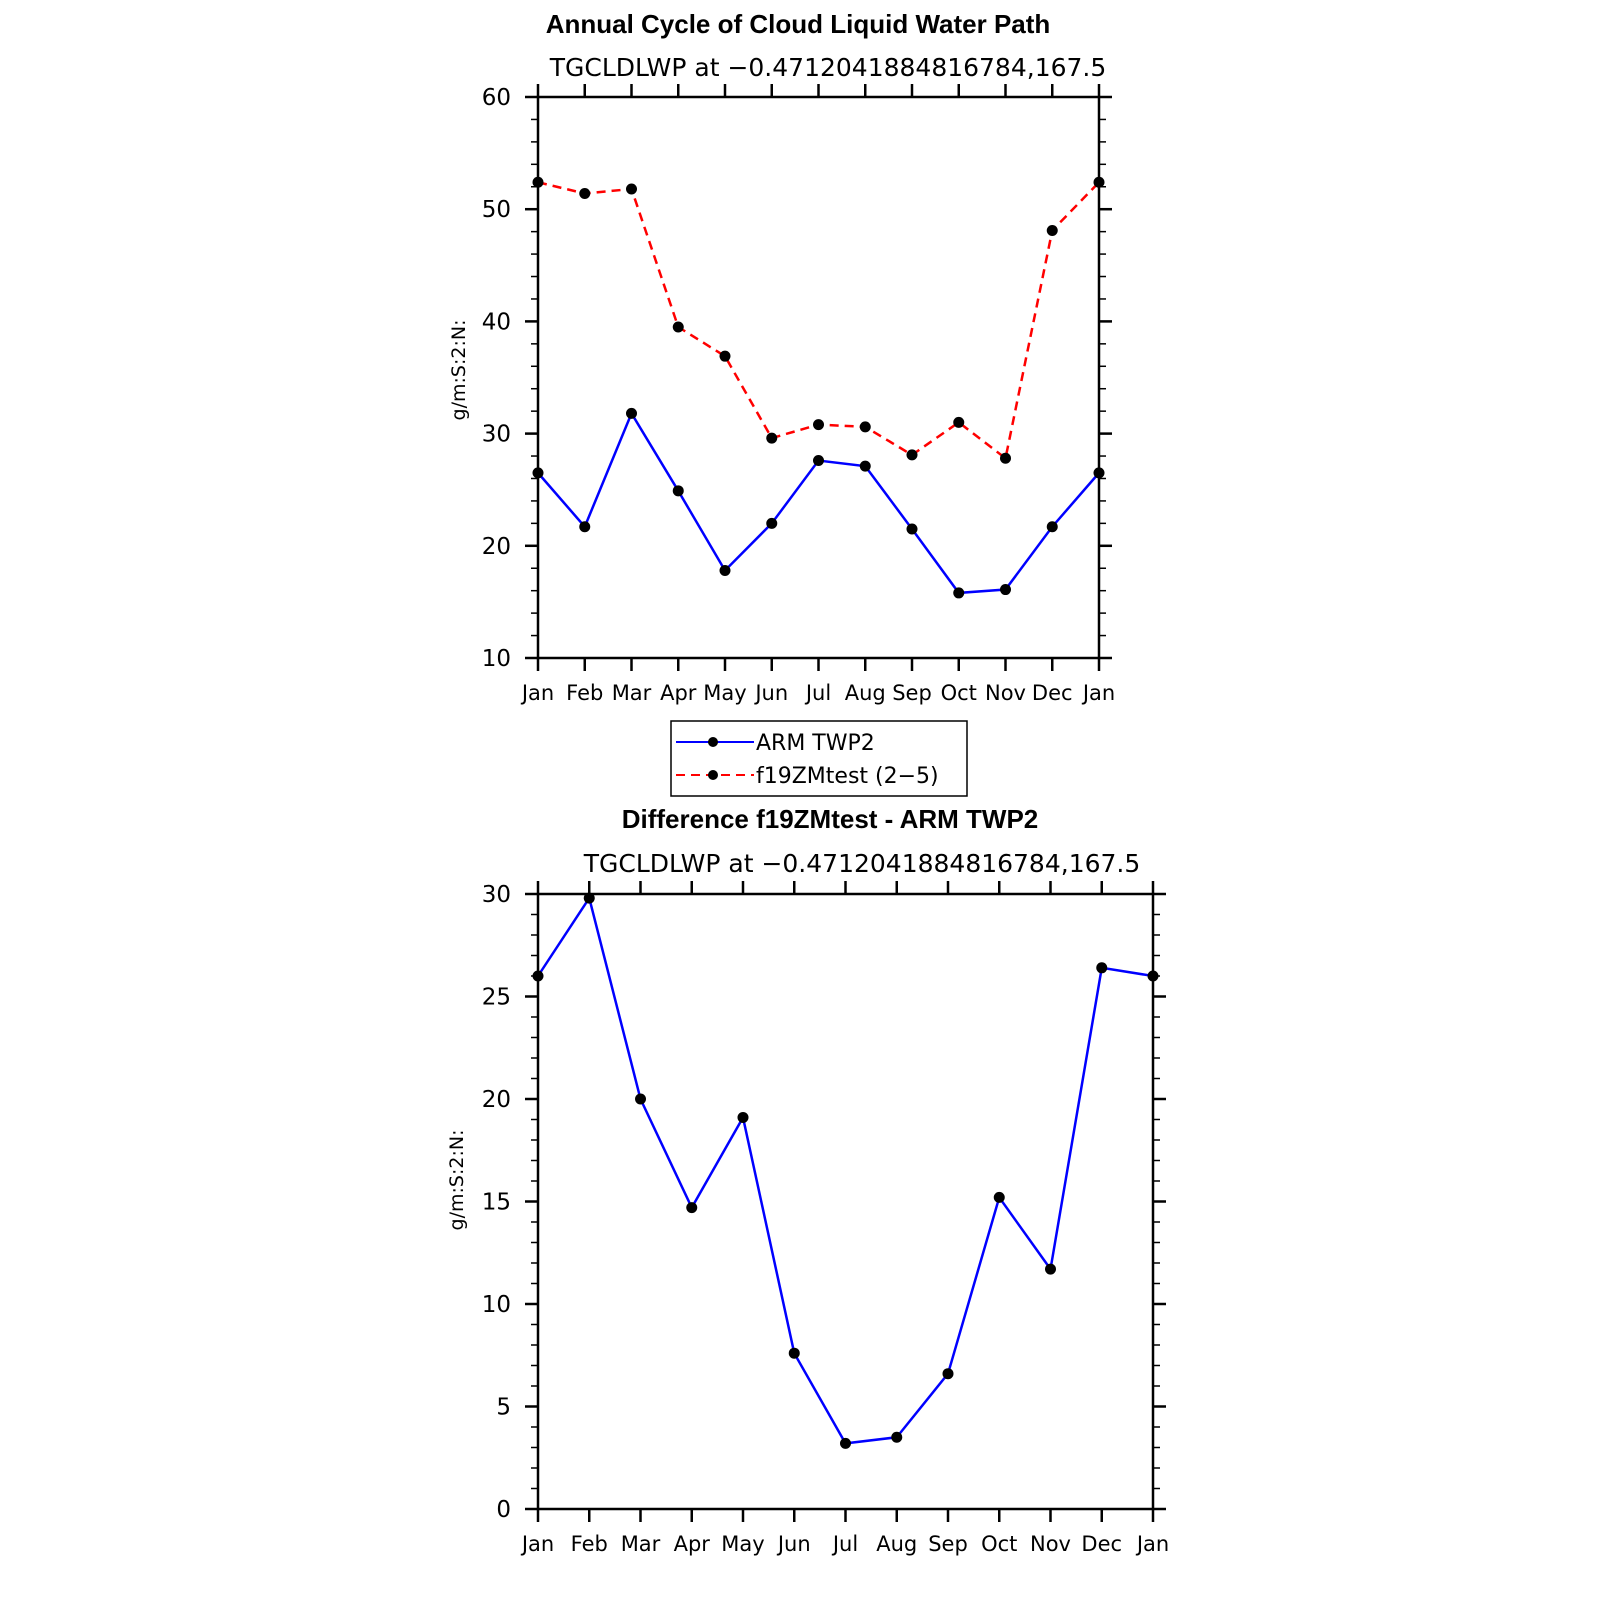 The height and width of the screenshot is (1597, 1597). Describe the element at coordinates (817, 693) in the screenshot. I see `chart1-xtick-label: Jul` at that location.